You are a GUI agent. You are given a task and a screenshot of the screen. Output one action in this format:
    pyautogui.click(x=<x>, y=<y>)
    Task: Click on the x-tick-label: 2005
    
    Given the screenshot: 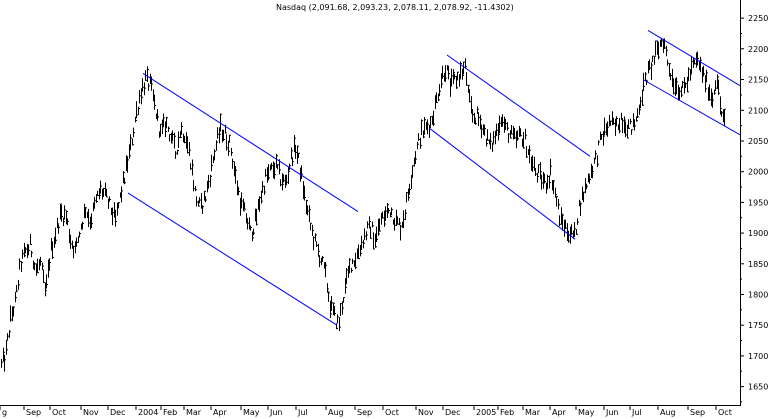 What is the action you would take?
    pyautogui.click(x=486, y=412)
    